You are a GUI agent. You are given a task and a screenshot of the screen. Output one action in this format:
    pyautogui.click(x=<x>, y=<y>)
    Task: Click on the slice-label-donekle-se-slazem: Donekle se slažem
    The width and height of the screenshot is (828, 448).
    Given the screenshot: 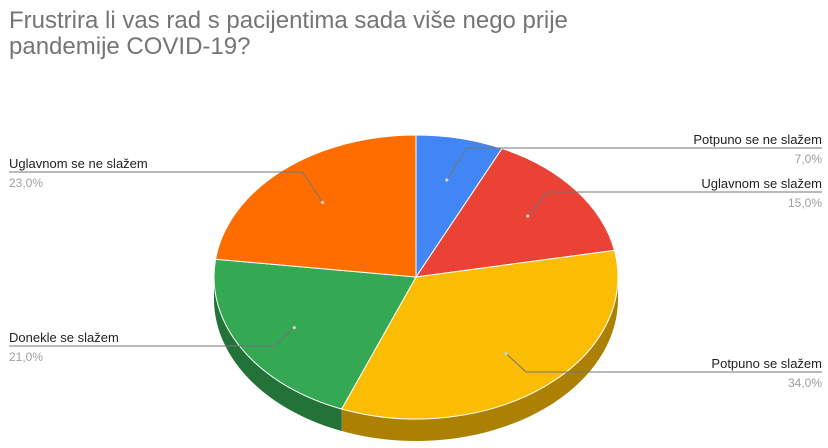 What is the action you would take?
    pyautogui.click(x=64, y=337)
    